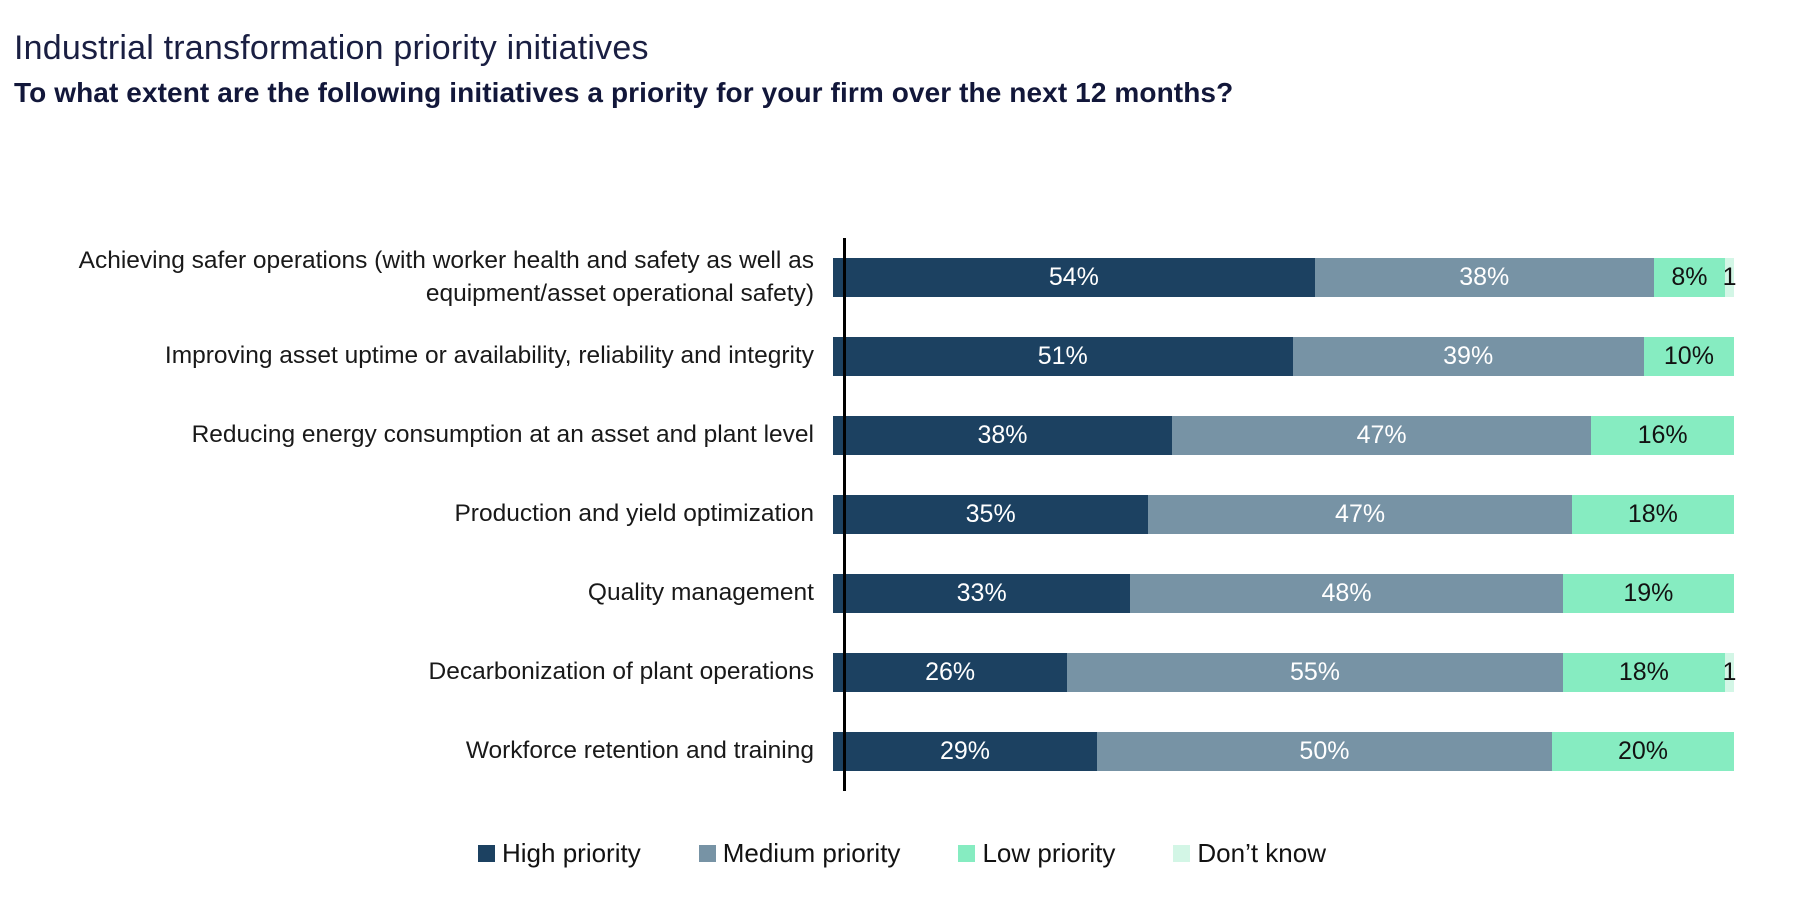 Image resolution: width=1804 pixels, height=912 pixels. What do you see at coordinates (1261, 853) in the screenshot?
I see `legend-label: Don’t know` at bounding box center [1261, 853].